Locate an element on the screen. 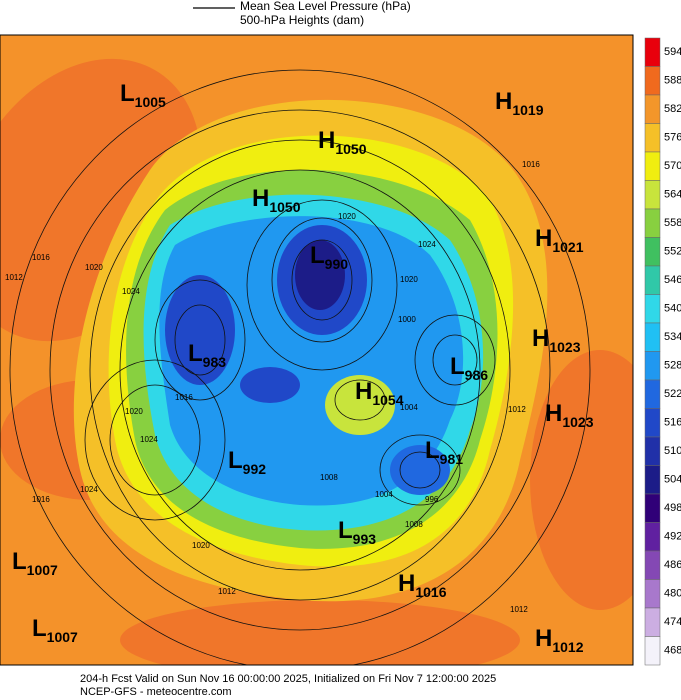 Image resolution: width=681 pixels, height=700 pixels. pressure-center: L993 is located at coordinates (357, 531).